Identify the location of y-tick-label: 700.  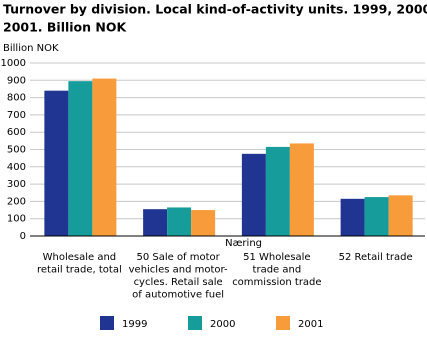
(16, 115).